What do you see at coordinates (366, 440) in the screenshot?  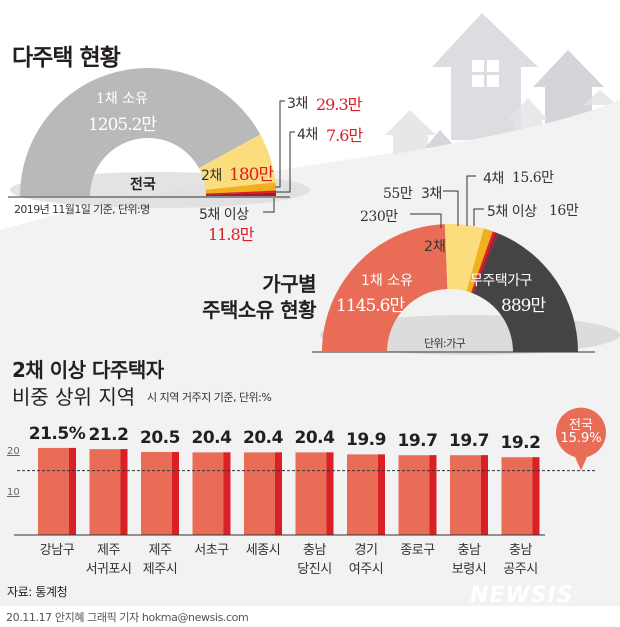 I see `bar-value-label: 19.9` at bounding box center [366, 440].